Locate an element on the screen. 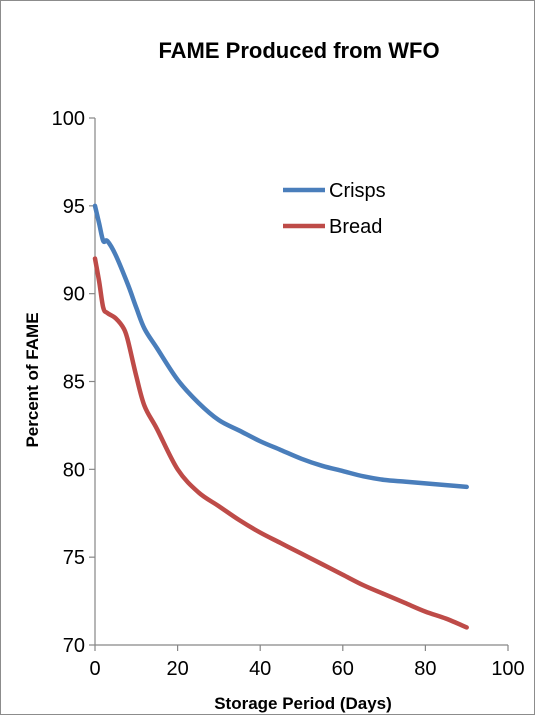  x-tick-label: 80 is located at coordinates (425, 669).